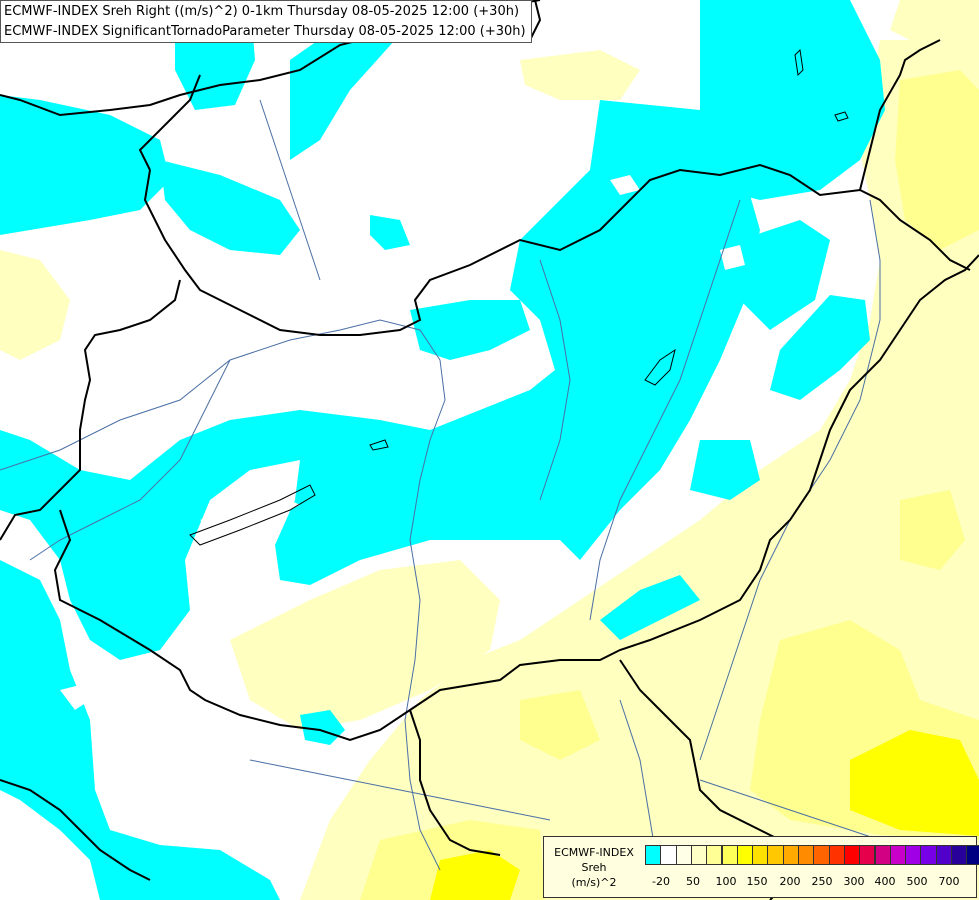 This screenshot has height=900, width=979. What do you see at coordinates (790, 881) in the screenshot?
I see `legend-tick-label: 200` at bounding box center [790, 881].